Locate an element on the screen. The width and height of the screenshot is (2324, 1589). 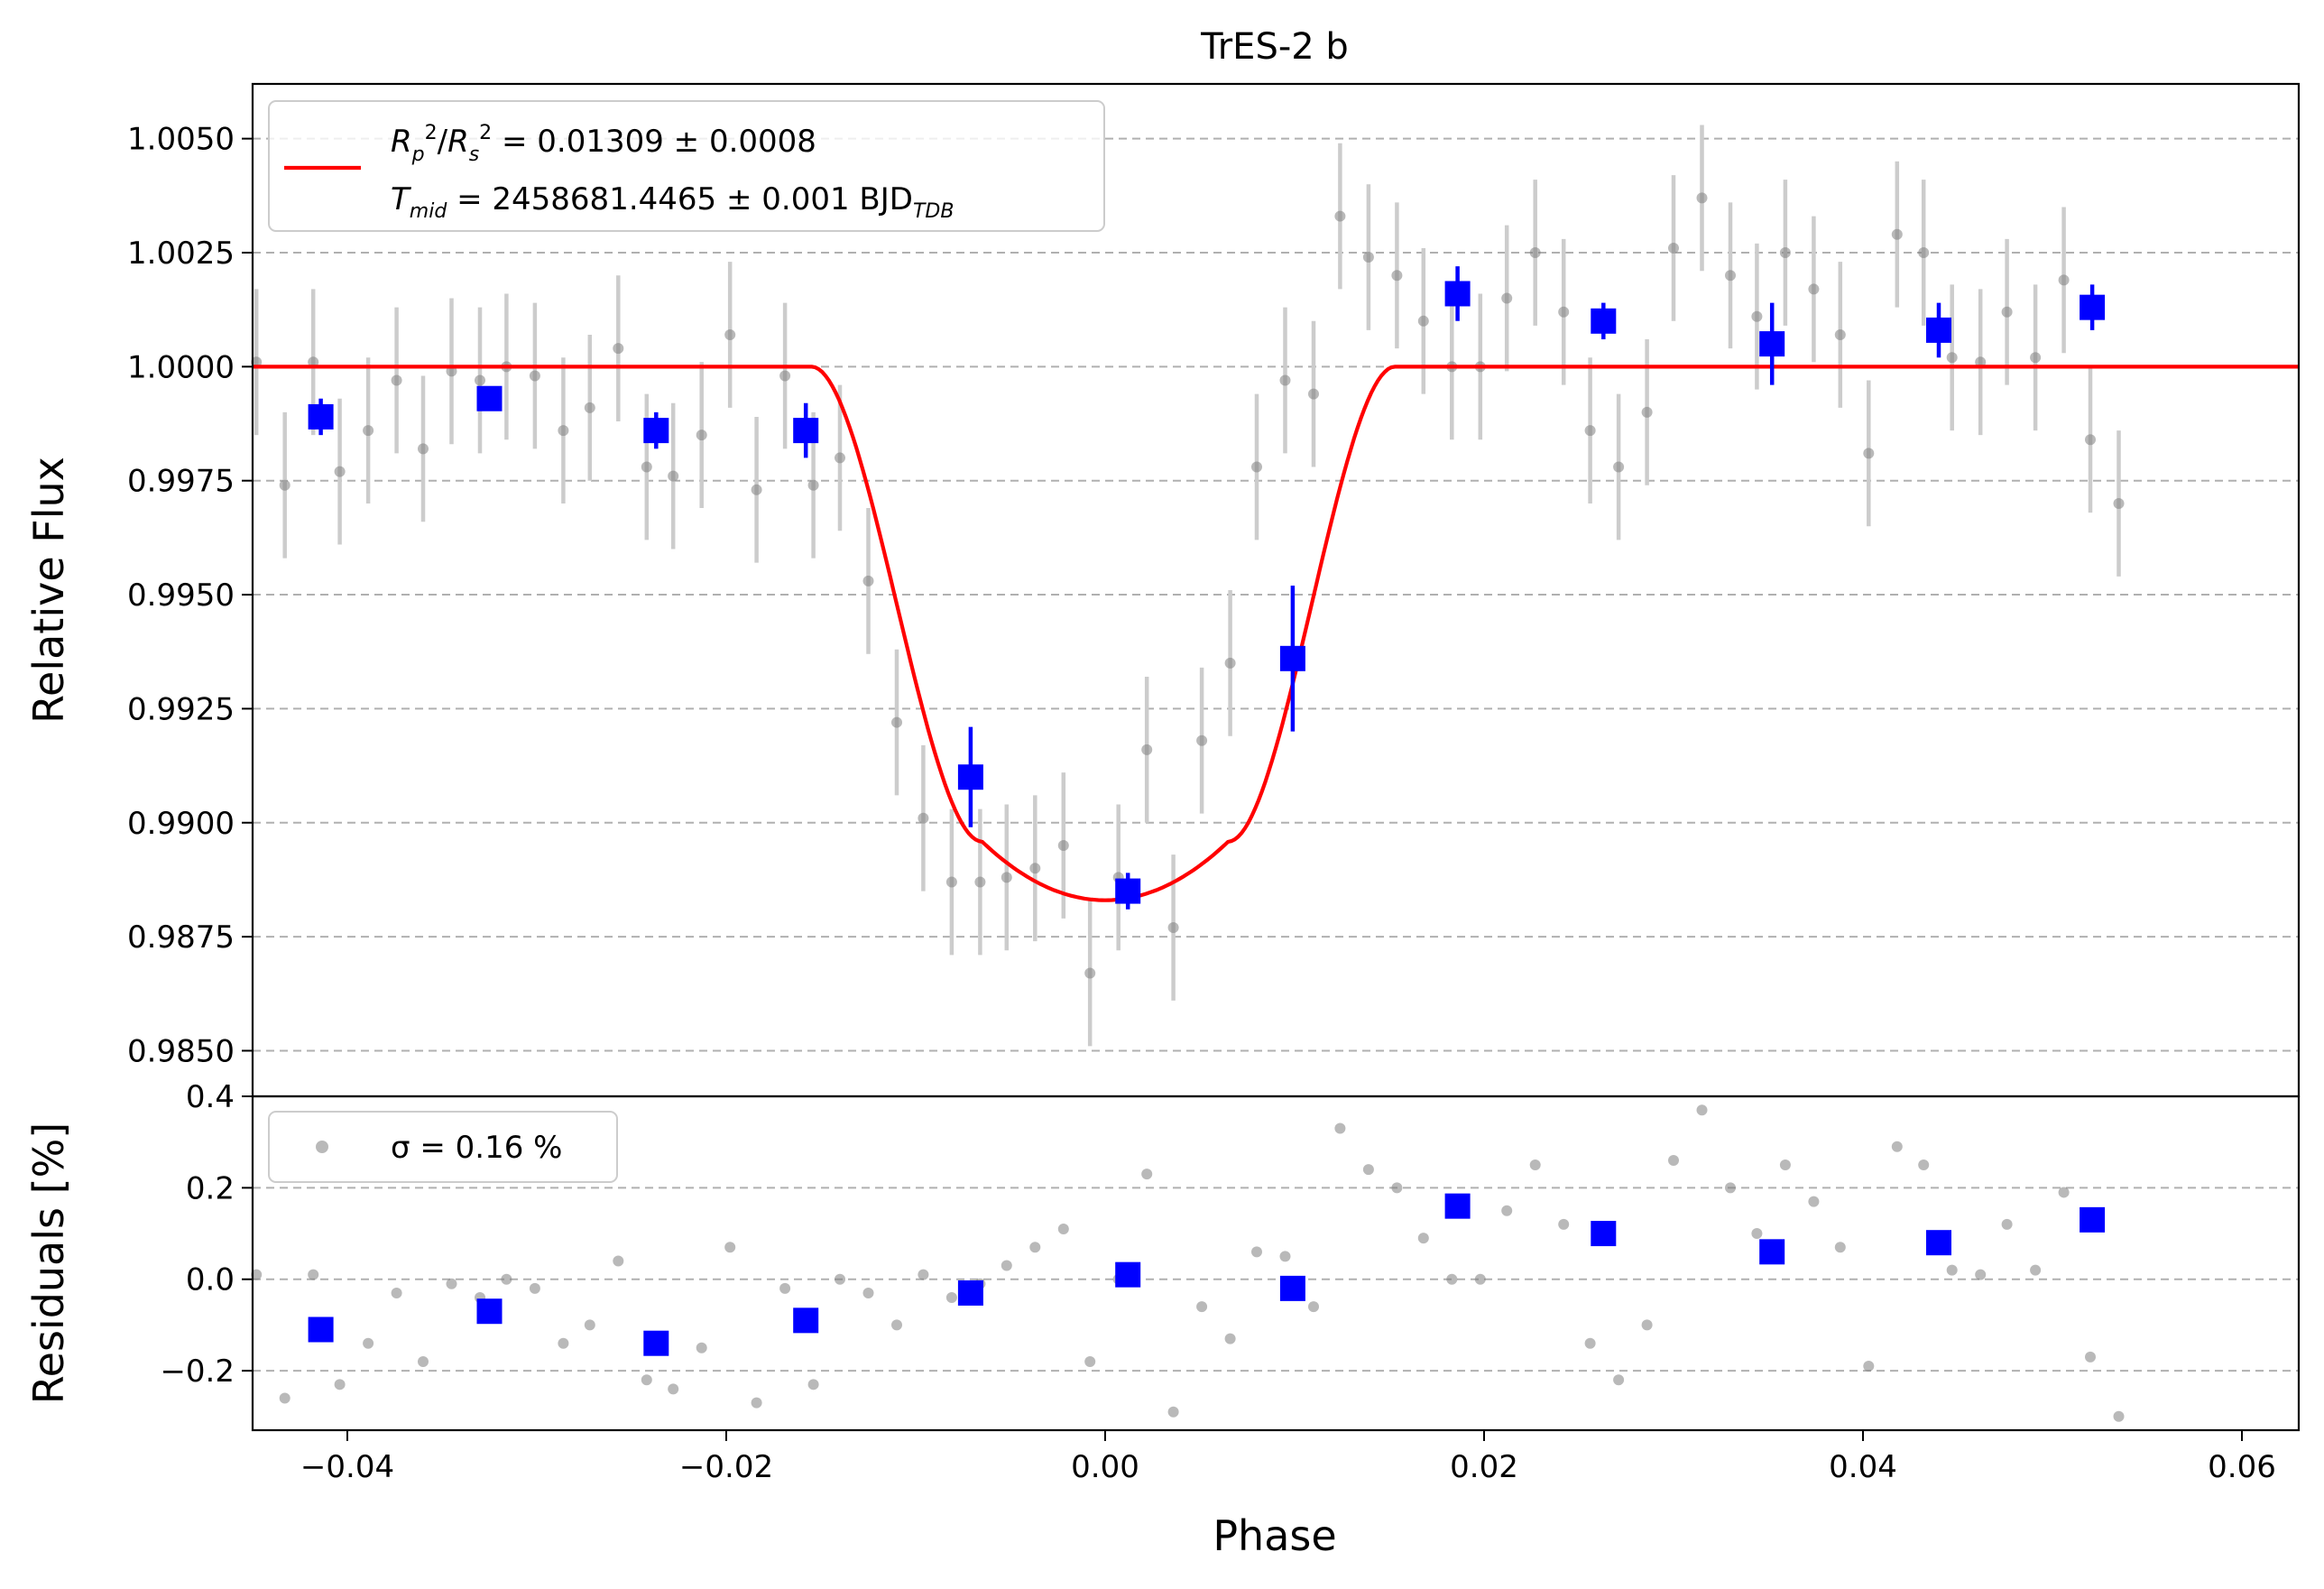
residuals-y-ticks: −0.2 0.0 0.2 0.4 is located at coordinates (206, 1234).